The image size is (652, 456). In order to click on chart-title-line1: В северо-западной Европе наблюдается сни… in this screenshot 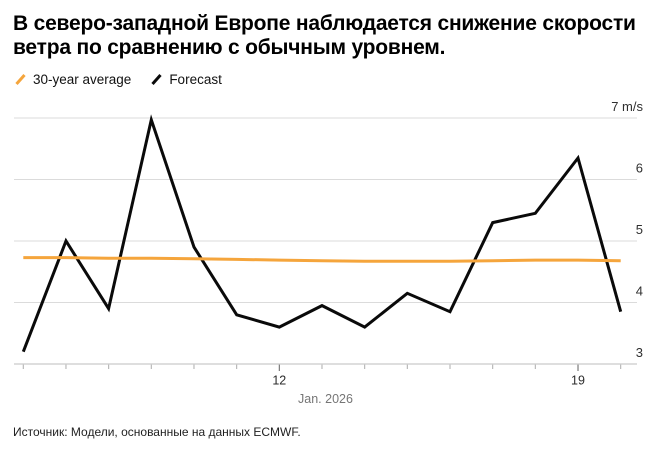, I will do `click(324, 23)`.